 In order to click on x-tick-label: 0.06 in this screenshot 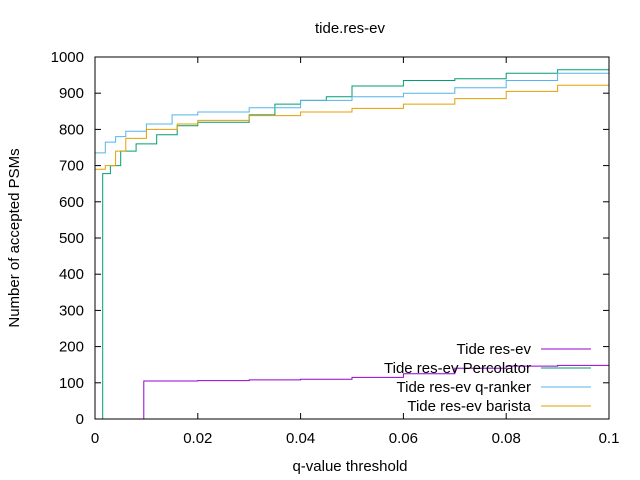, I will do `click(403, 438)`.